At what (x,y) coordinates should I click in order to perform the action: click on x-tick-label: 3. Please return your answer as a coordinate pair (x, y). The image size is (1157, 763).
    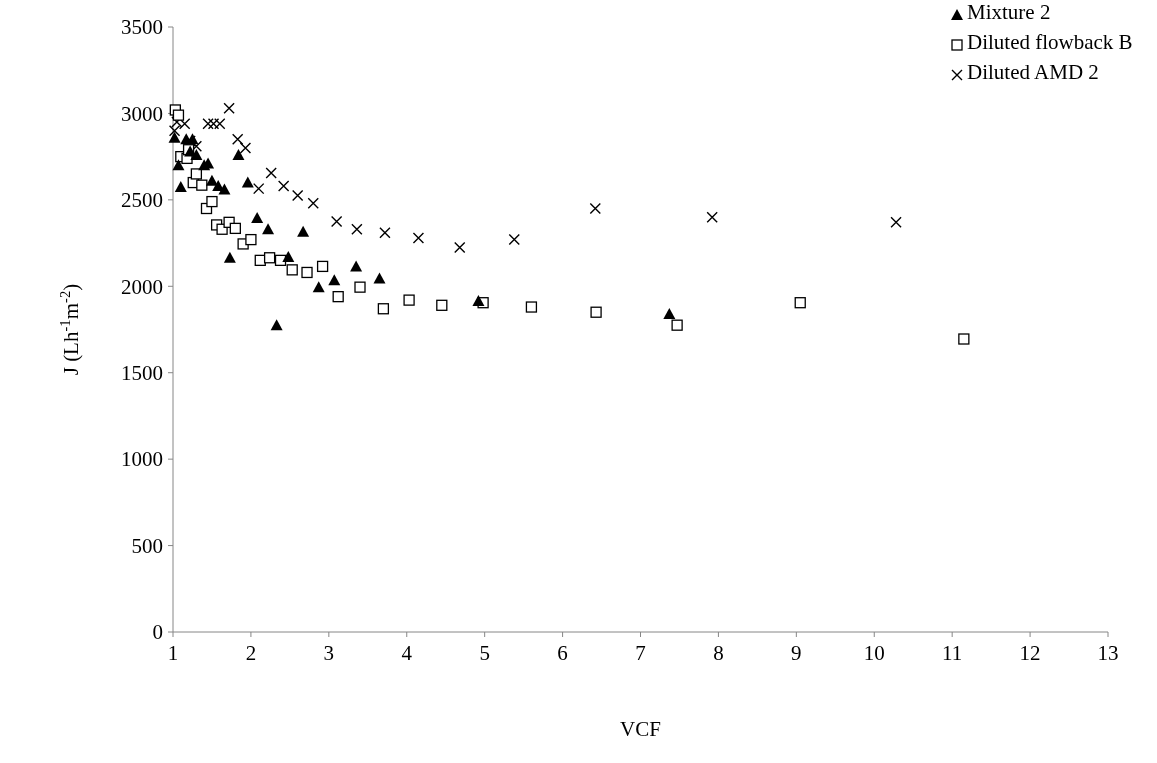
    Looking at the image, I should click on (329, 653).